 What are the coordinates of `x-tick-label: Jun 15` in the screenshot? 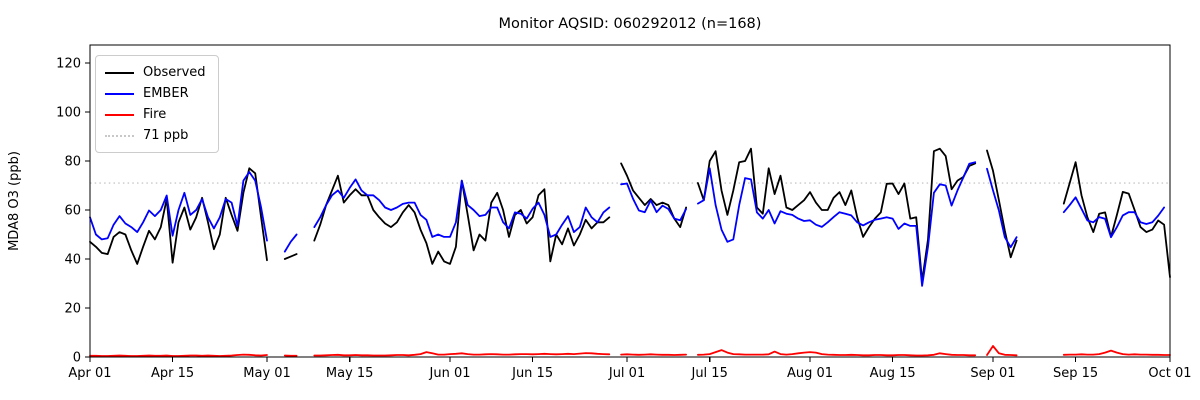 It's located at (532, 373).